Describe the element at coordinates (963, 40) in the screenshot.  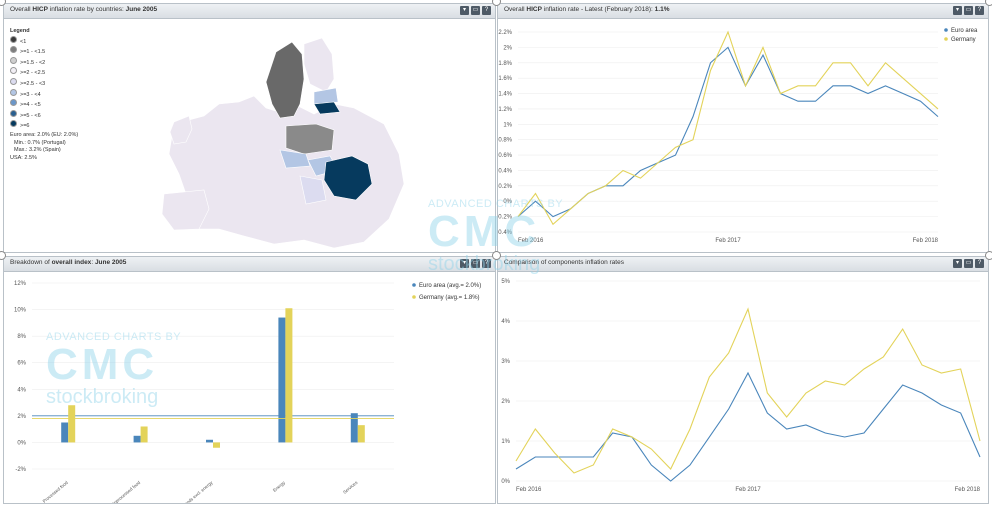
I see `legend-label: Germany` at that location.